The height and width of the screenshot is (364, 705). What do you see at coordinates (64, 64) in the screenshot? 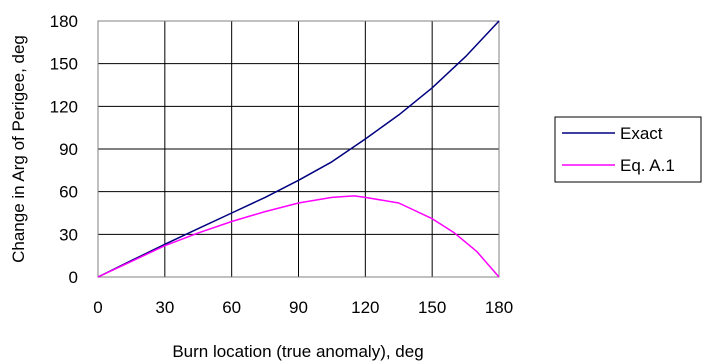
I see `y-tick-label: 150` at bounding box center [64, 64].